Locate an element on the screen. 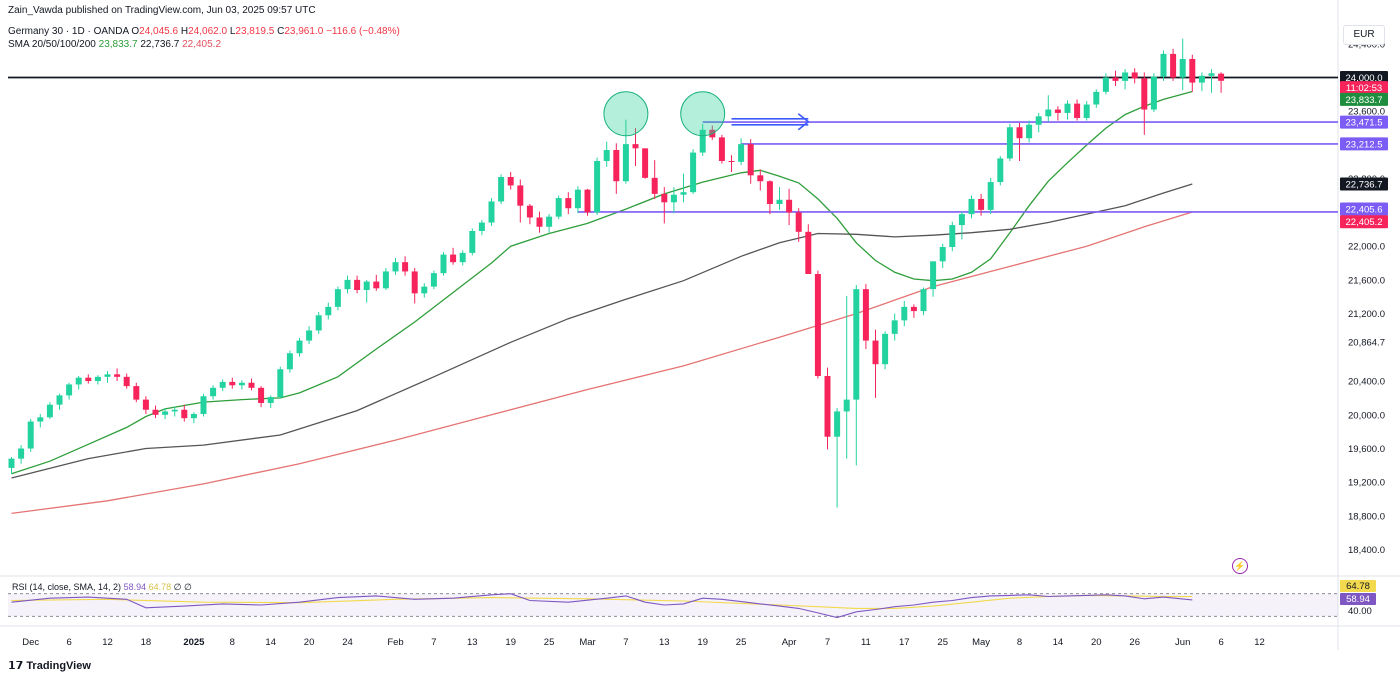  lightning-icon: ⚡ is located at coordinates (1240, 566).